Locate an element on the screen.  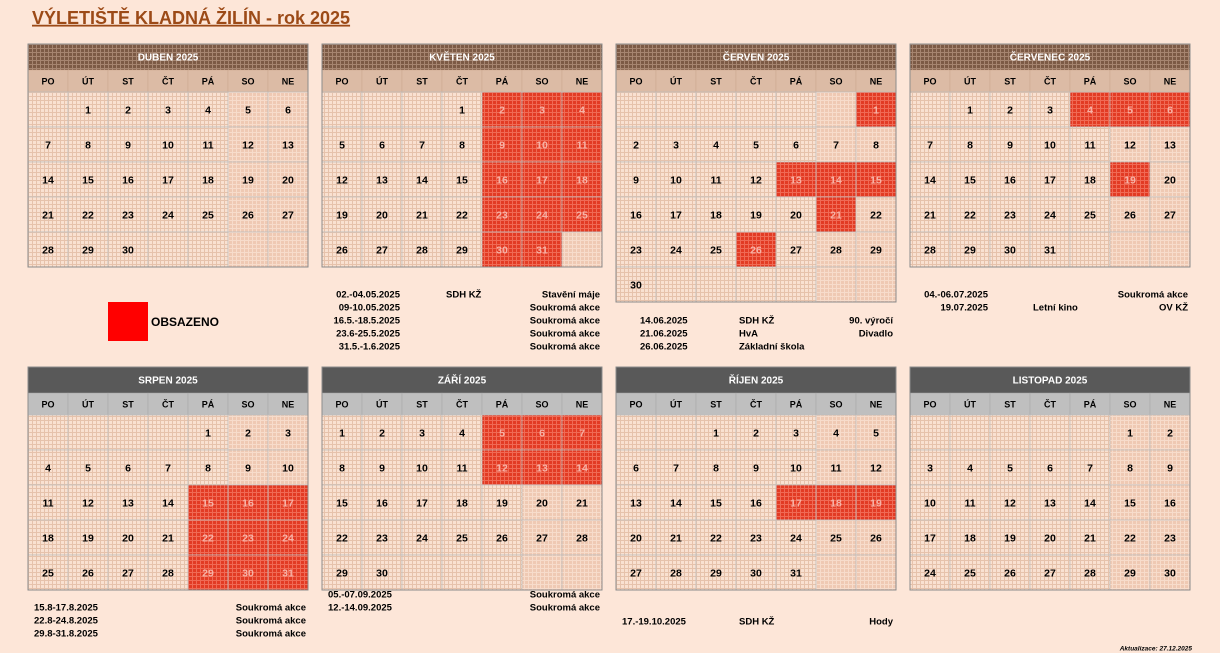
event-date: 14.06.2025 is located at coordinates (664, 321).